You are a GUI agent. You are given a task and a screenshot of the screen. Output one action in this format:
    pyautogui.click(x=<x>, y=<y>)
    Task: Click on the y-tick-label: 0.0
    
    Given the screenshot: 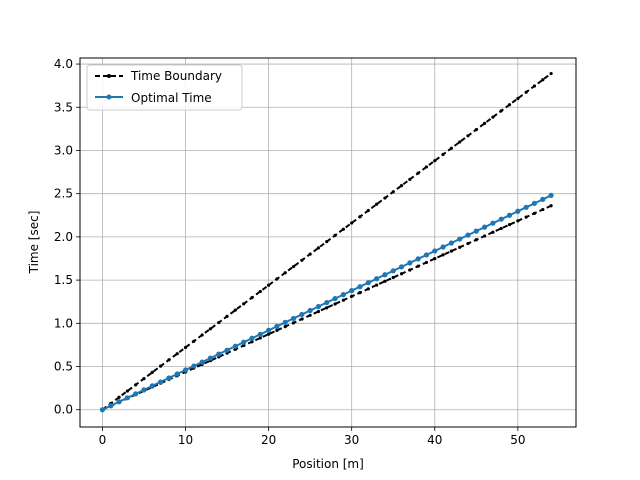 What is the action you would take?
    pyautogui.click(x=63, y=410)
    